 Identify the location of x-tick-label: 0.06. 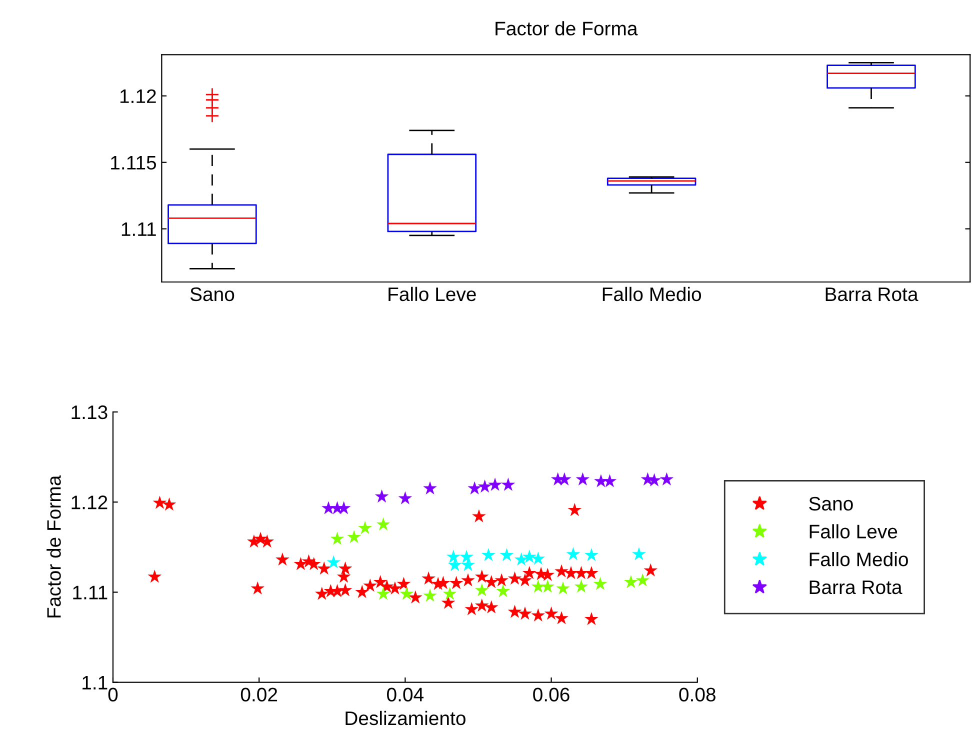
(551, 695).